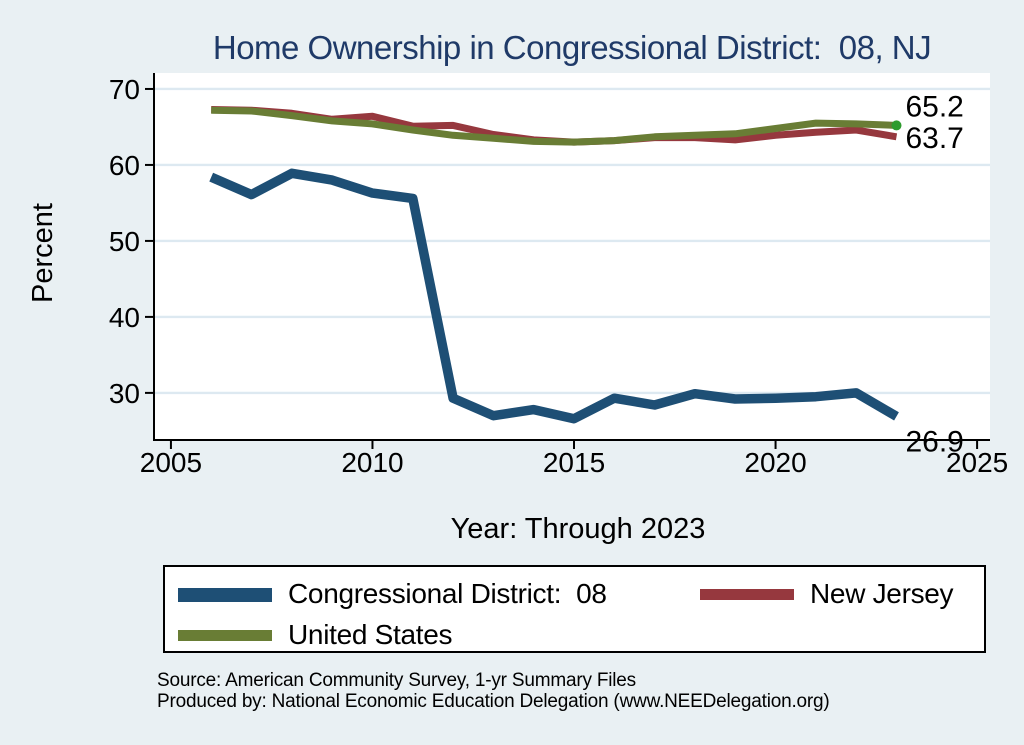 This screenshot has width=1024, height=745. What do you see at coordinates (225, 635) in the screenshot?
I see `legend-swatch-united-states` at bounding box center [225, 635].